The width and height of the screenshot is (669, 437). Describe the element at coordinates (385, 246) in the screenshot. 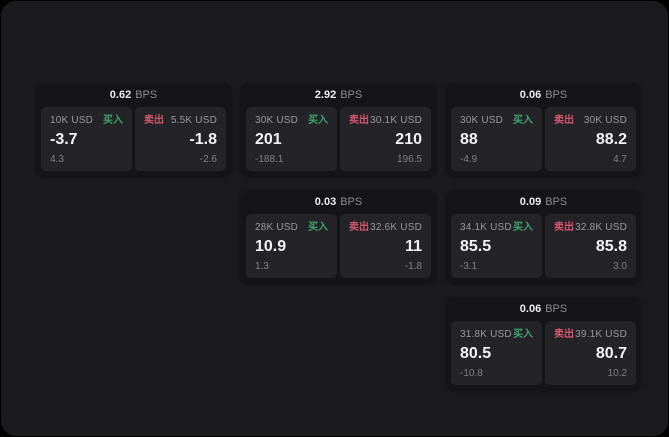

I see `sell-quote-tile: 卖出 32.6K USD 11 -1.8` at that location.